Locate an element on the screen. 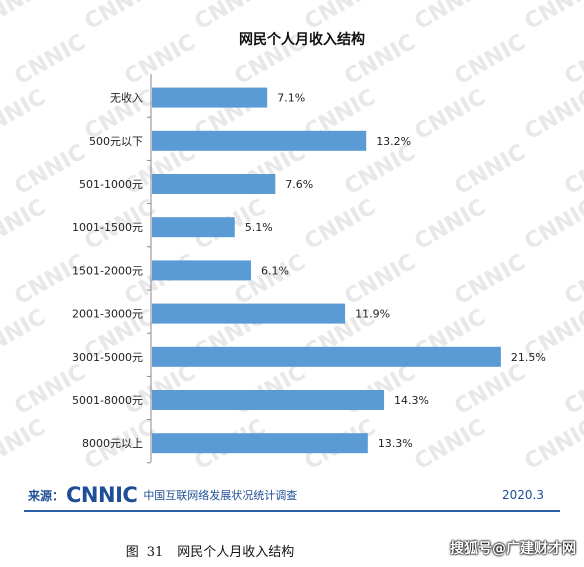 The height and width of the screenshot is (567, 584). value-label: 11.9% is located at coordinates (372, 314).